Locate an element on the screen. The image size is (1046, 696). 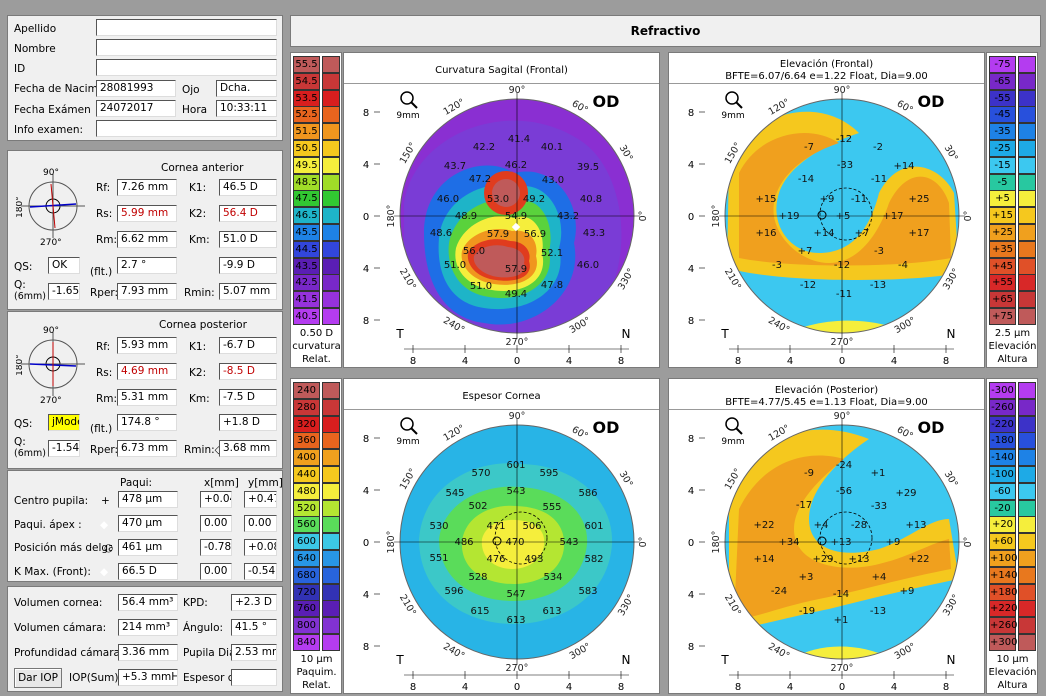
apellido-field is located at coordinates (186, 27).